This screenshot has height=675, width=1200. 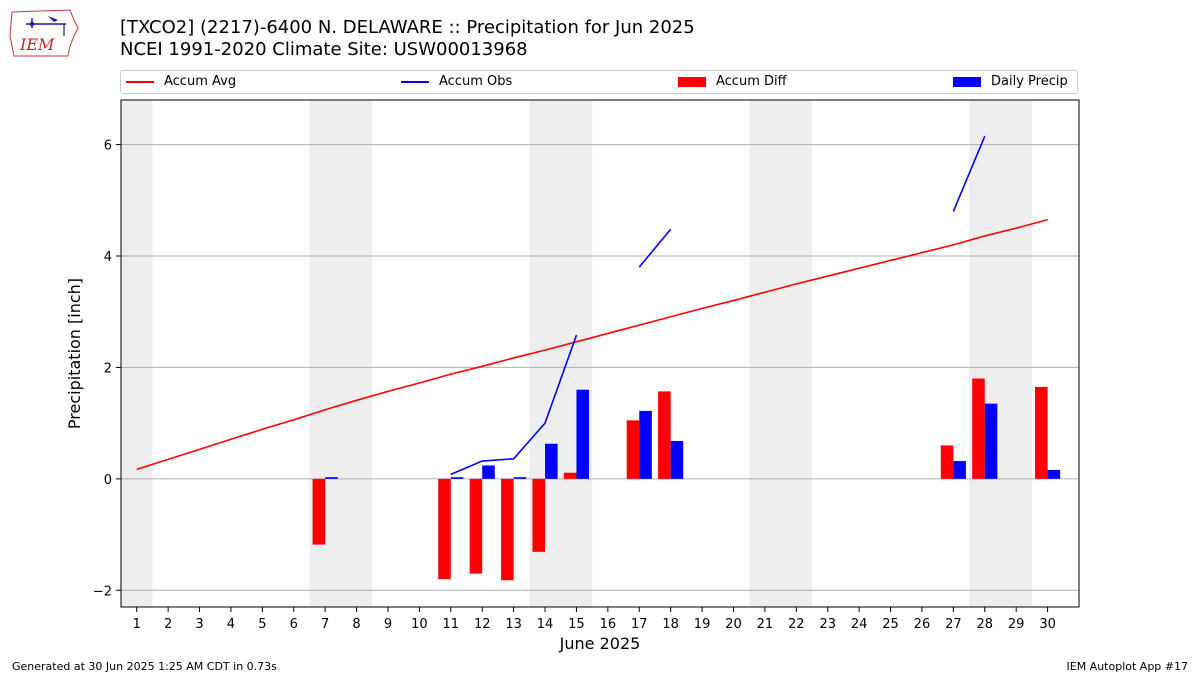 I want to click on legend-label-accum-obs: Accum Obs, so click(x=476, y=81).